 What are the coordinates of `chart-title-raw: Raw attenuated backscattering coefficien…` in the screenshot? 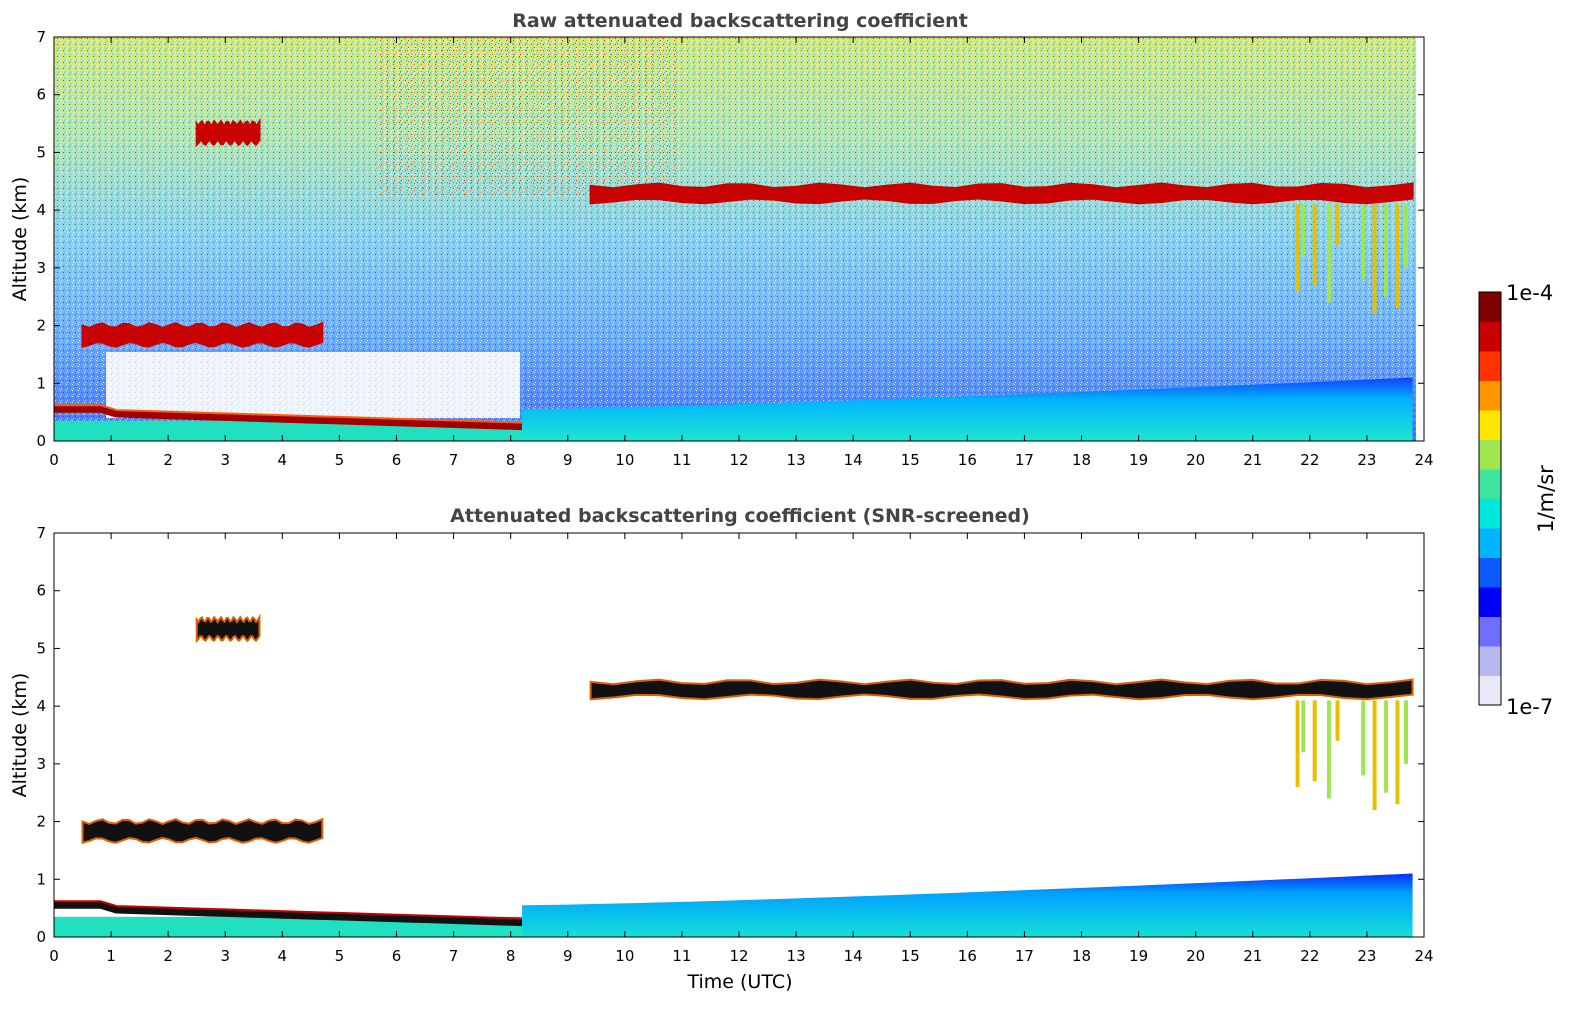 It's located at (740, 21).